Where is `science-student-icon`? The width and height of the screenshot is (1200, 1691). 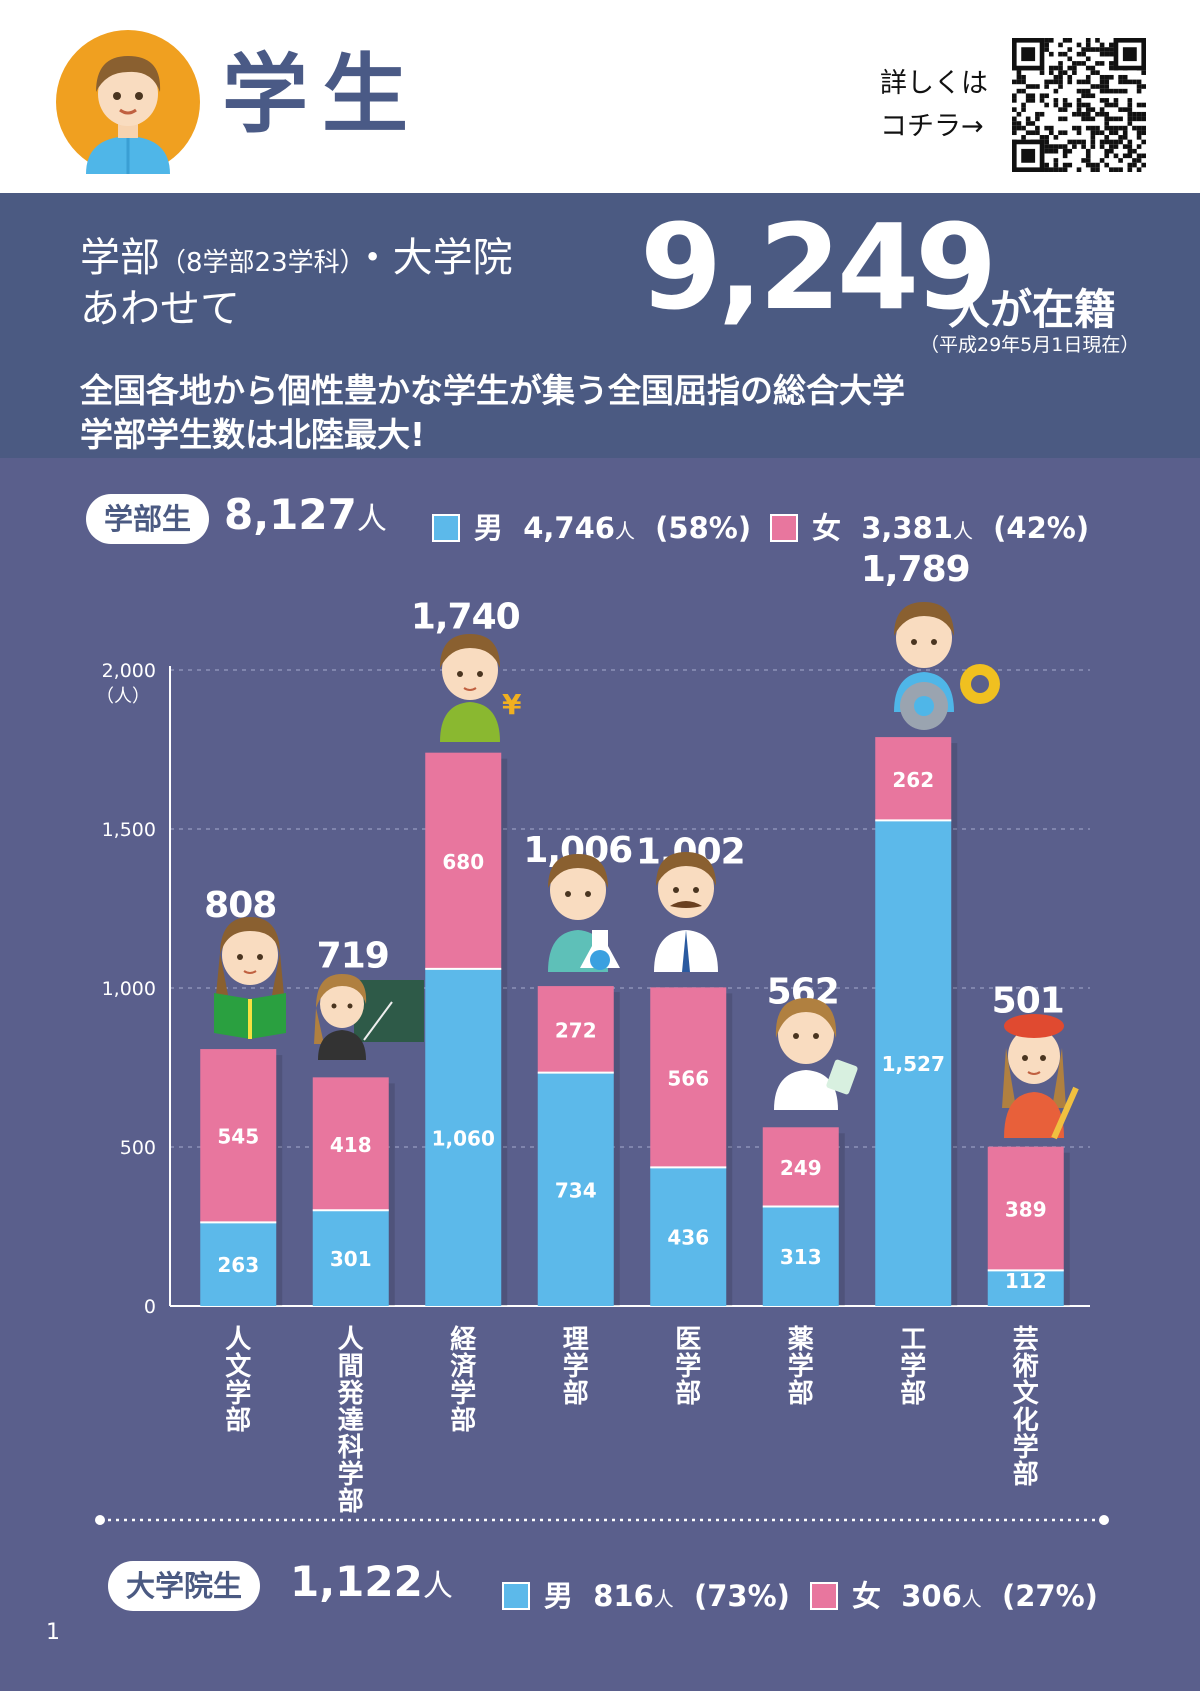 science-student-icon is located at coordinates (584, 913).